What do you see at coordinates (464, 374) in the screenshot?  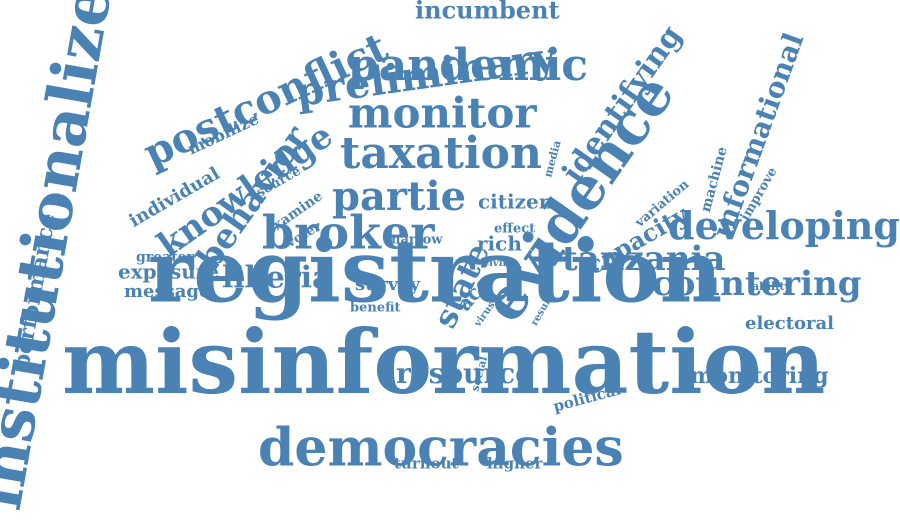 I see `word-resource: resource` at bounding box center [464, 374].